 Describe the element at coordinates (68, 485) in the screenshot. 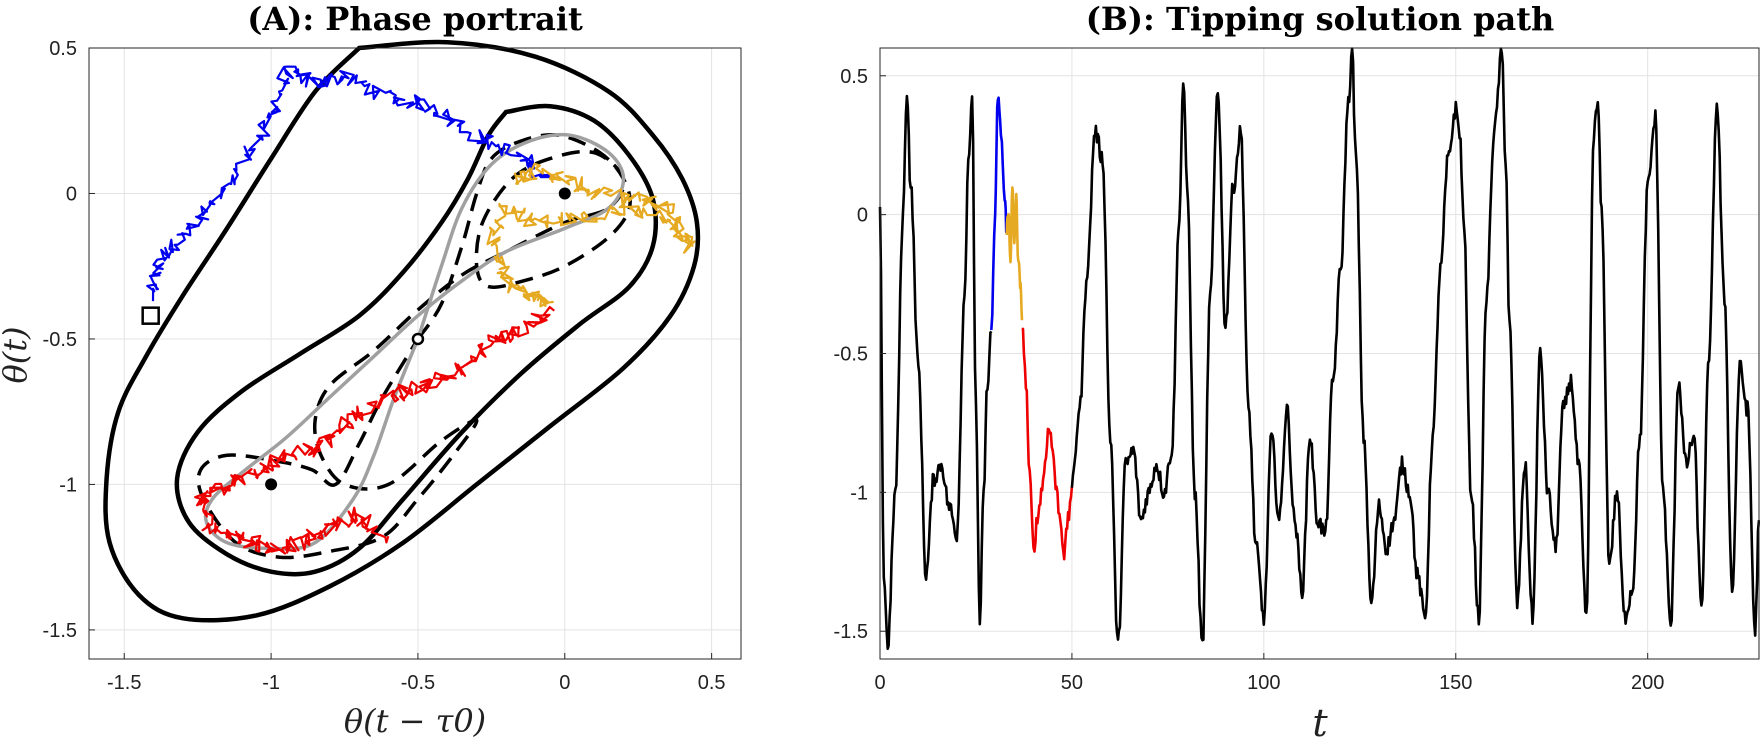

I see `panel-a-ytick-label: -1` at that location.